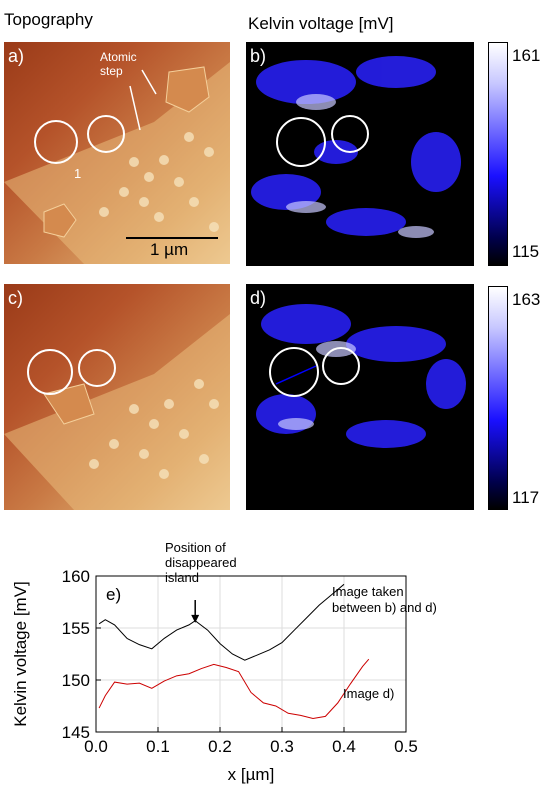  I want to click on kelvin-features-d, so click(361, 376).